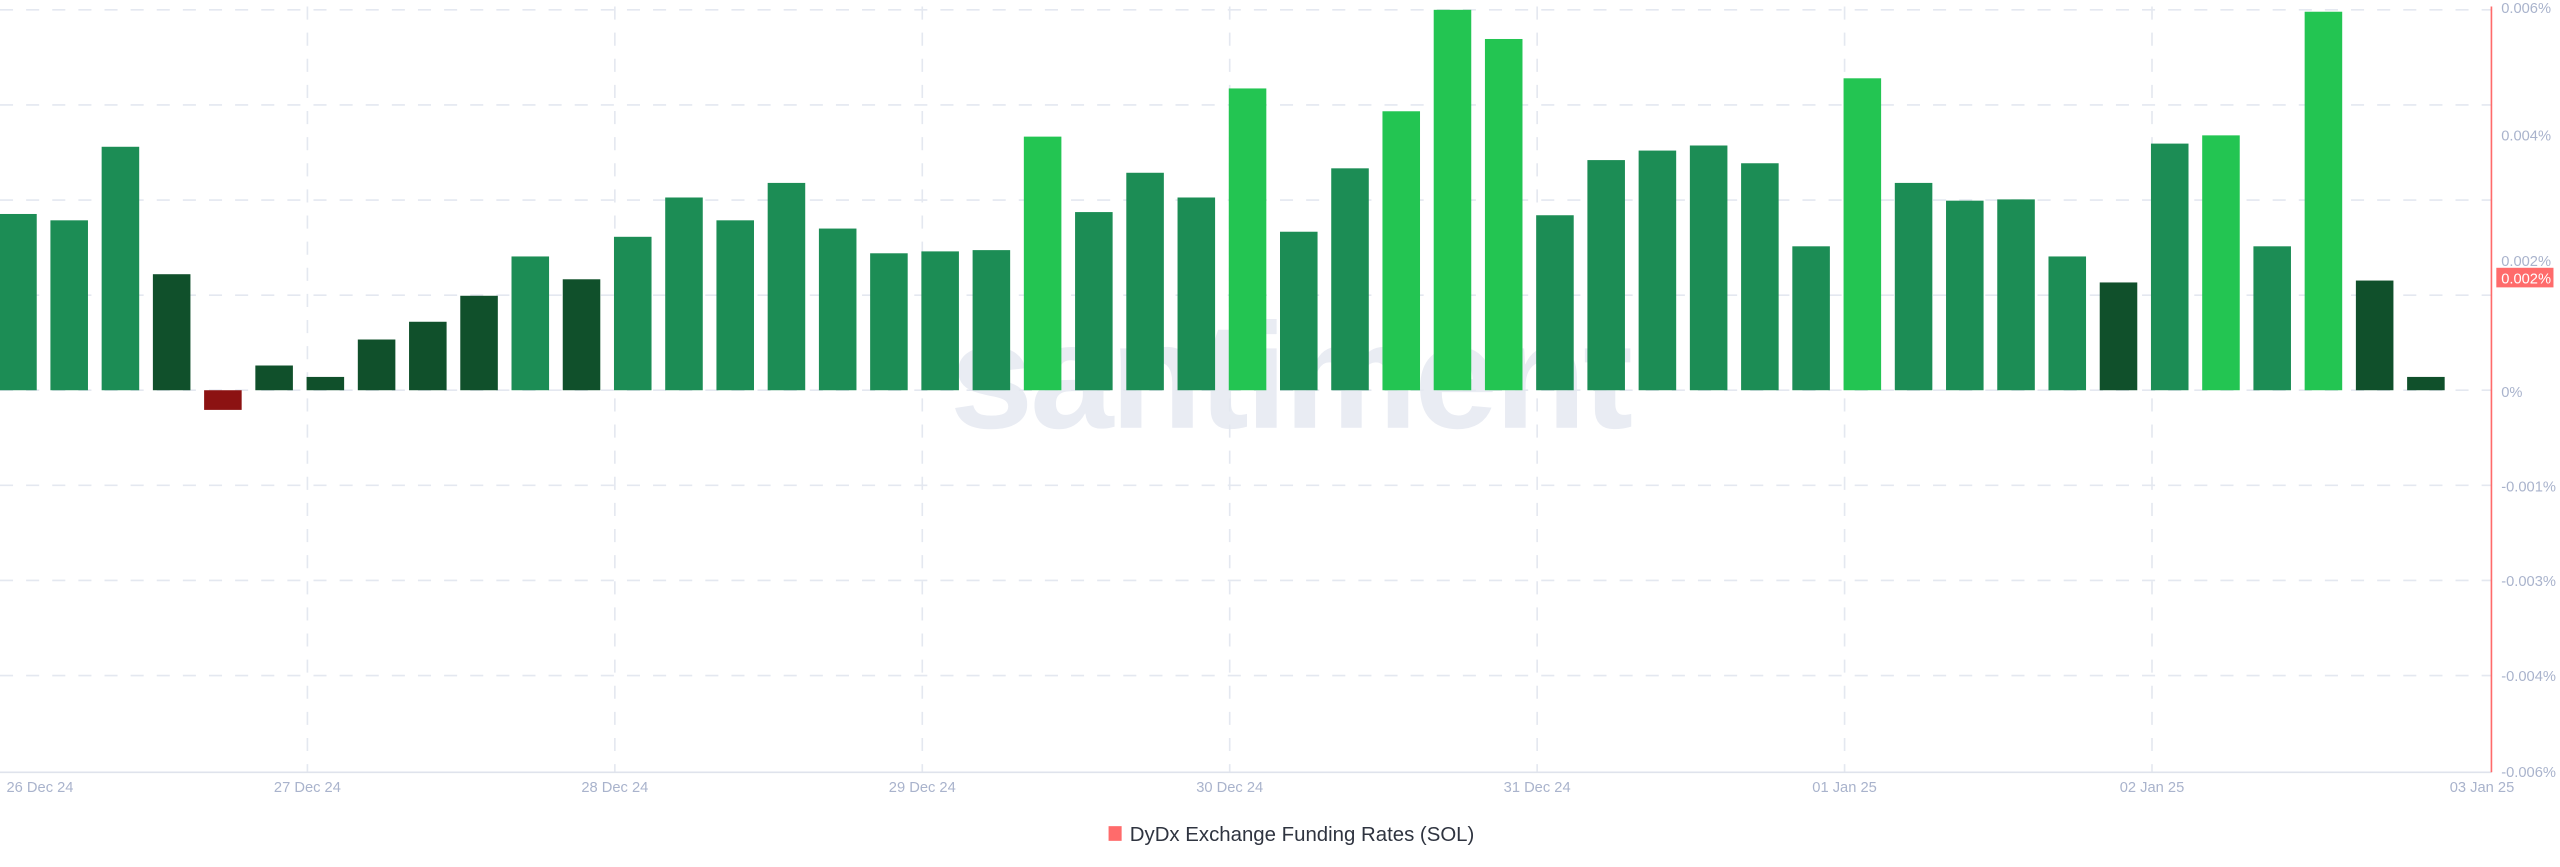 The height and width of the screenshot is (867, 2560). I want to click on x-tick-label: 27 Dec 24, so click(307, 788).